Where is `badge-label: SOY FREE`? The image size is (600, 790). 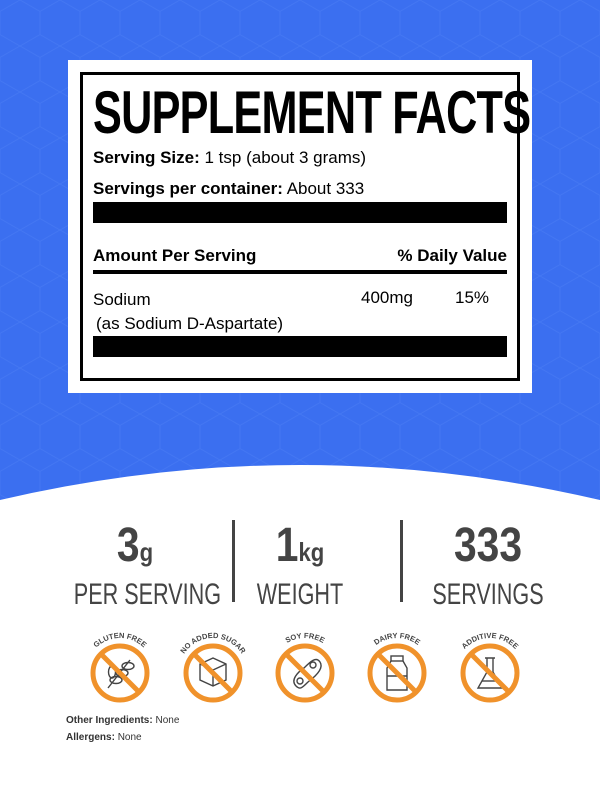
badge-label: SOY FREE is located at coordinates (305, 638).